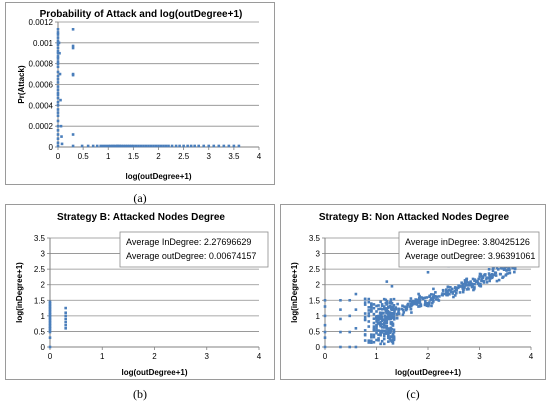  What do you see at coordinates (318, 285) in the screenshot?
I see `y-tick-label: 2` at bounding box center [318, 285].